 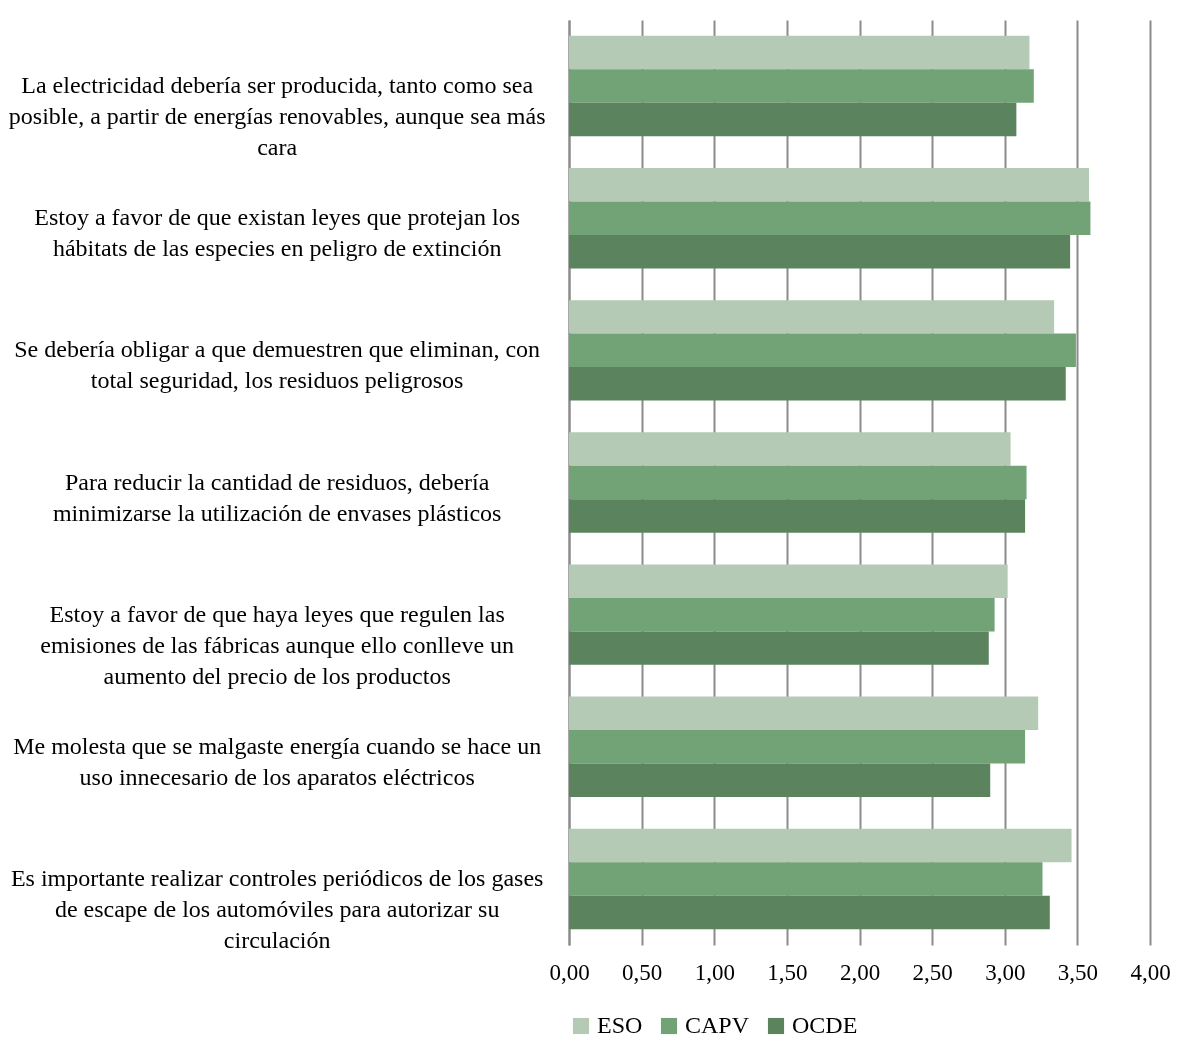 What do you see at coordinates (277, 644) in the screenshot?
I see `y-tick-label: Estoy a favor de que haya leyes que regulen las emisiones de las fábricas aunque ello conlleve un aumento del precio de los productos` at bounding box center [277, 644].